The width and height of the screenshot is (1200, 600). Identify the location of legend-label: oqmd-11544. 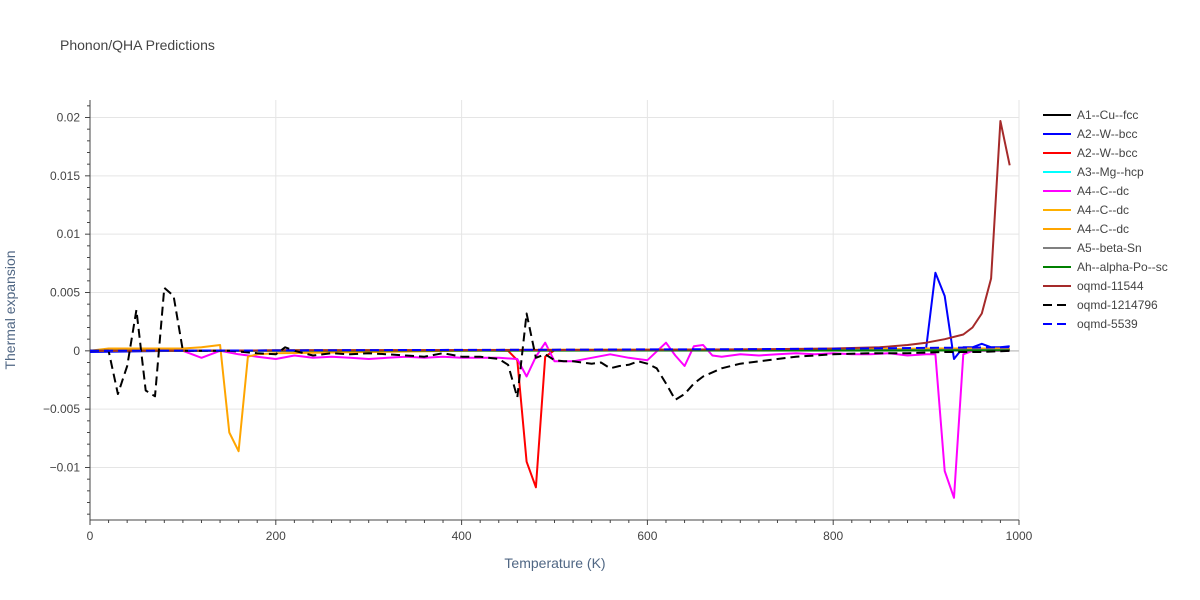
(1110, 286).